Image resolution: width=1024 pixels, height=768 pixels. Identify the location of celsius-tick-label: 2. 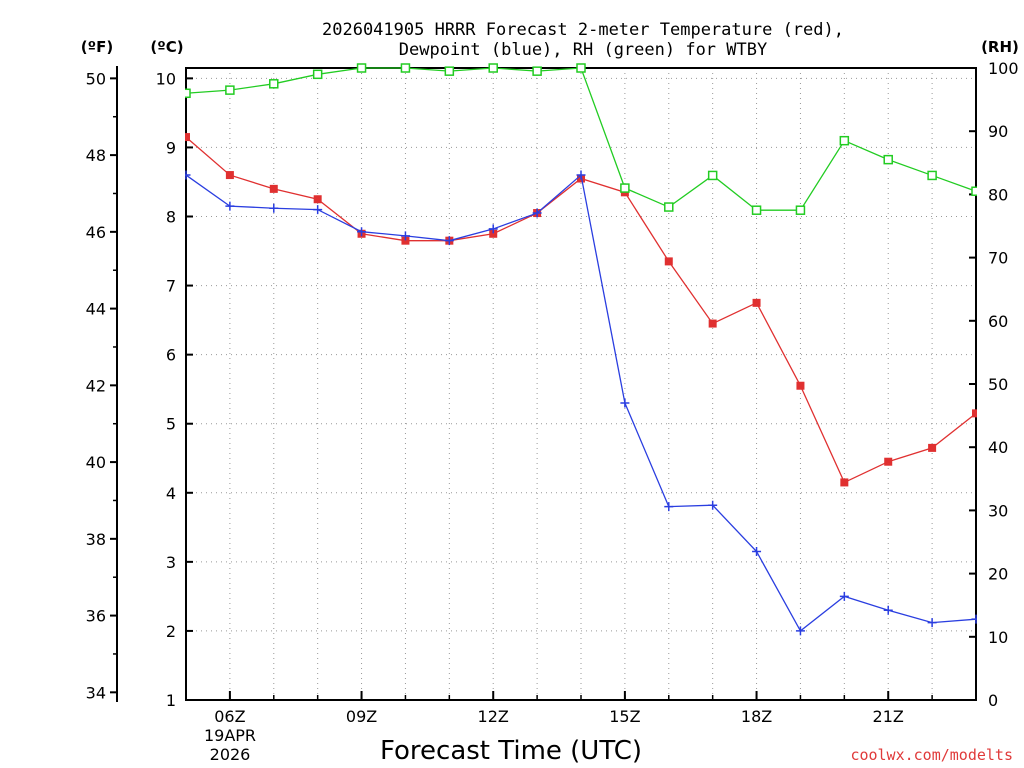
(171, 631).